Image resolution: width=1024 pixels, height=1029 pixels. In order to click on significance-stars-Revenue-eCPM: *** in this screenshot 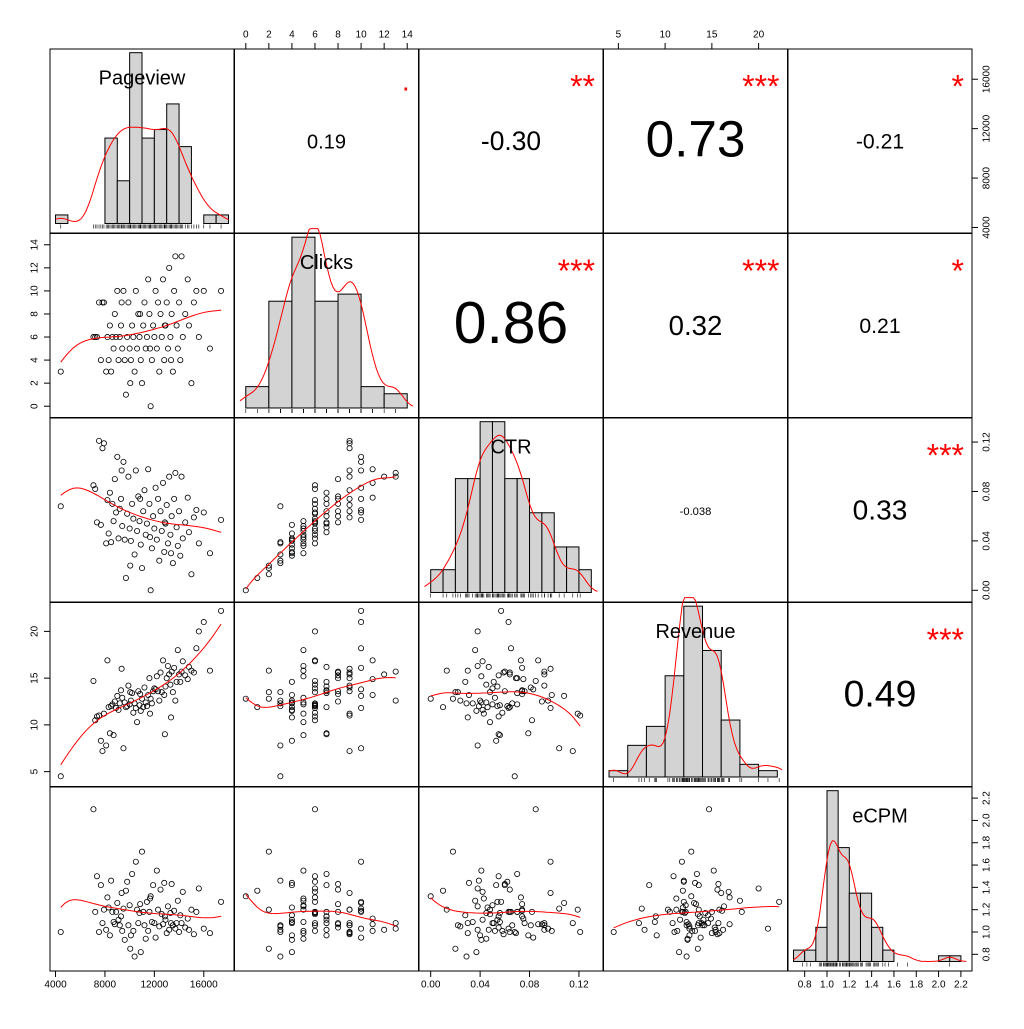, I will do `click(945, 640)`.